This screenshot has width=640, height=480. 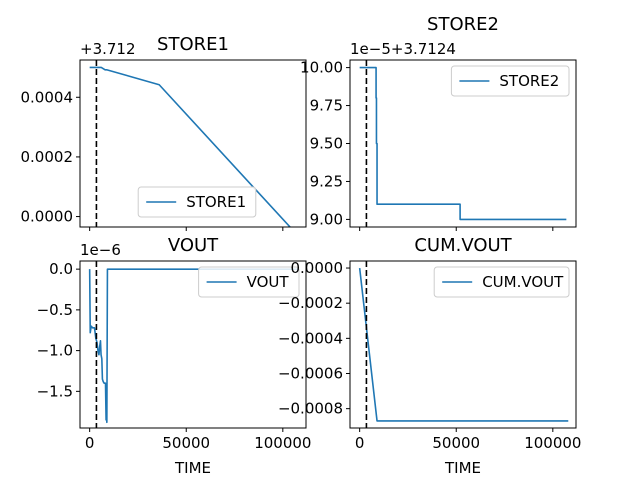 What do you see at coordinates (403, 49) in the screenshot?
I see `axis-offset-label: 1e−5+3.7124` at bounding box center [403, 49].